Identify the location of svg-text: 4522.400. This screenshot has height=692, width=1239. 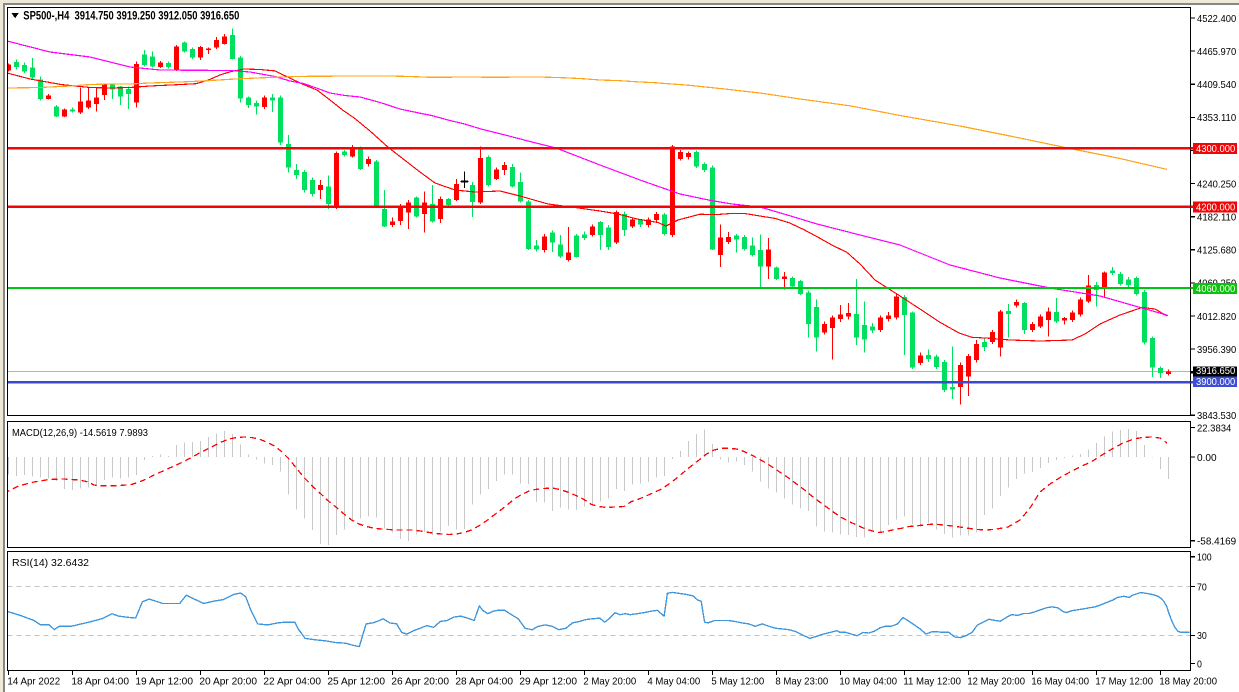
(1216, 19).